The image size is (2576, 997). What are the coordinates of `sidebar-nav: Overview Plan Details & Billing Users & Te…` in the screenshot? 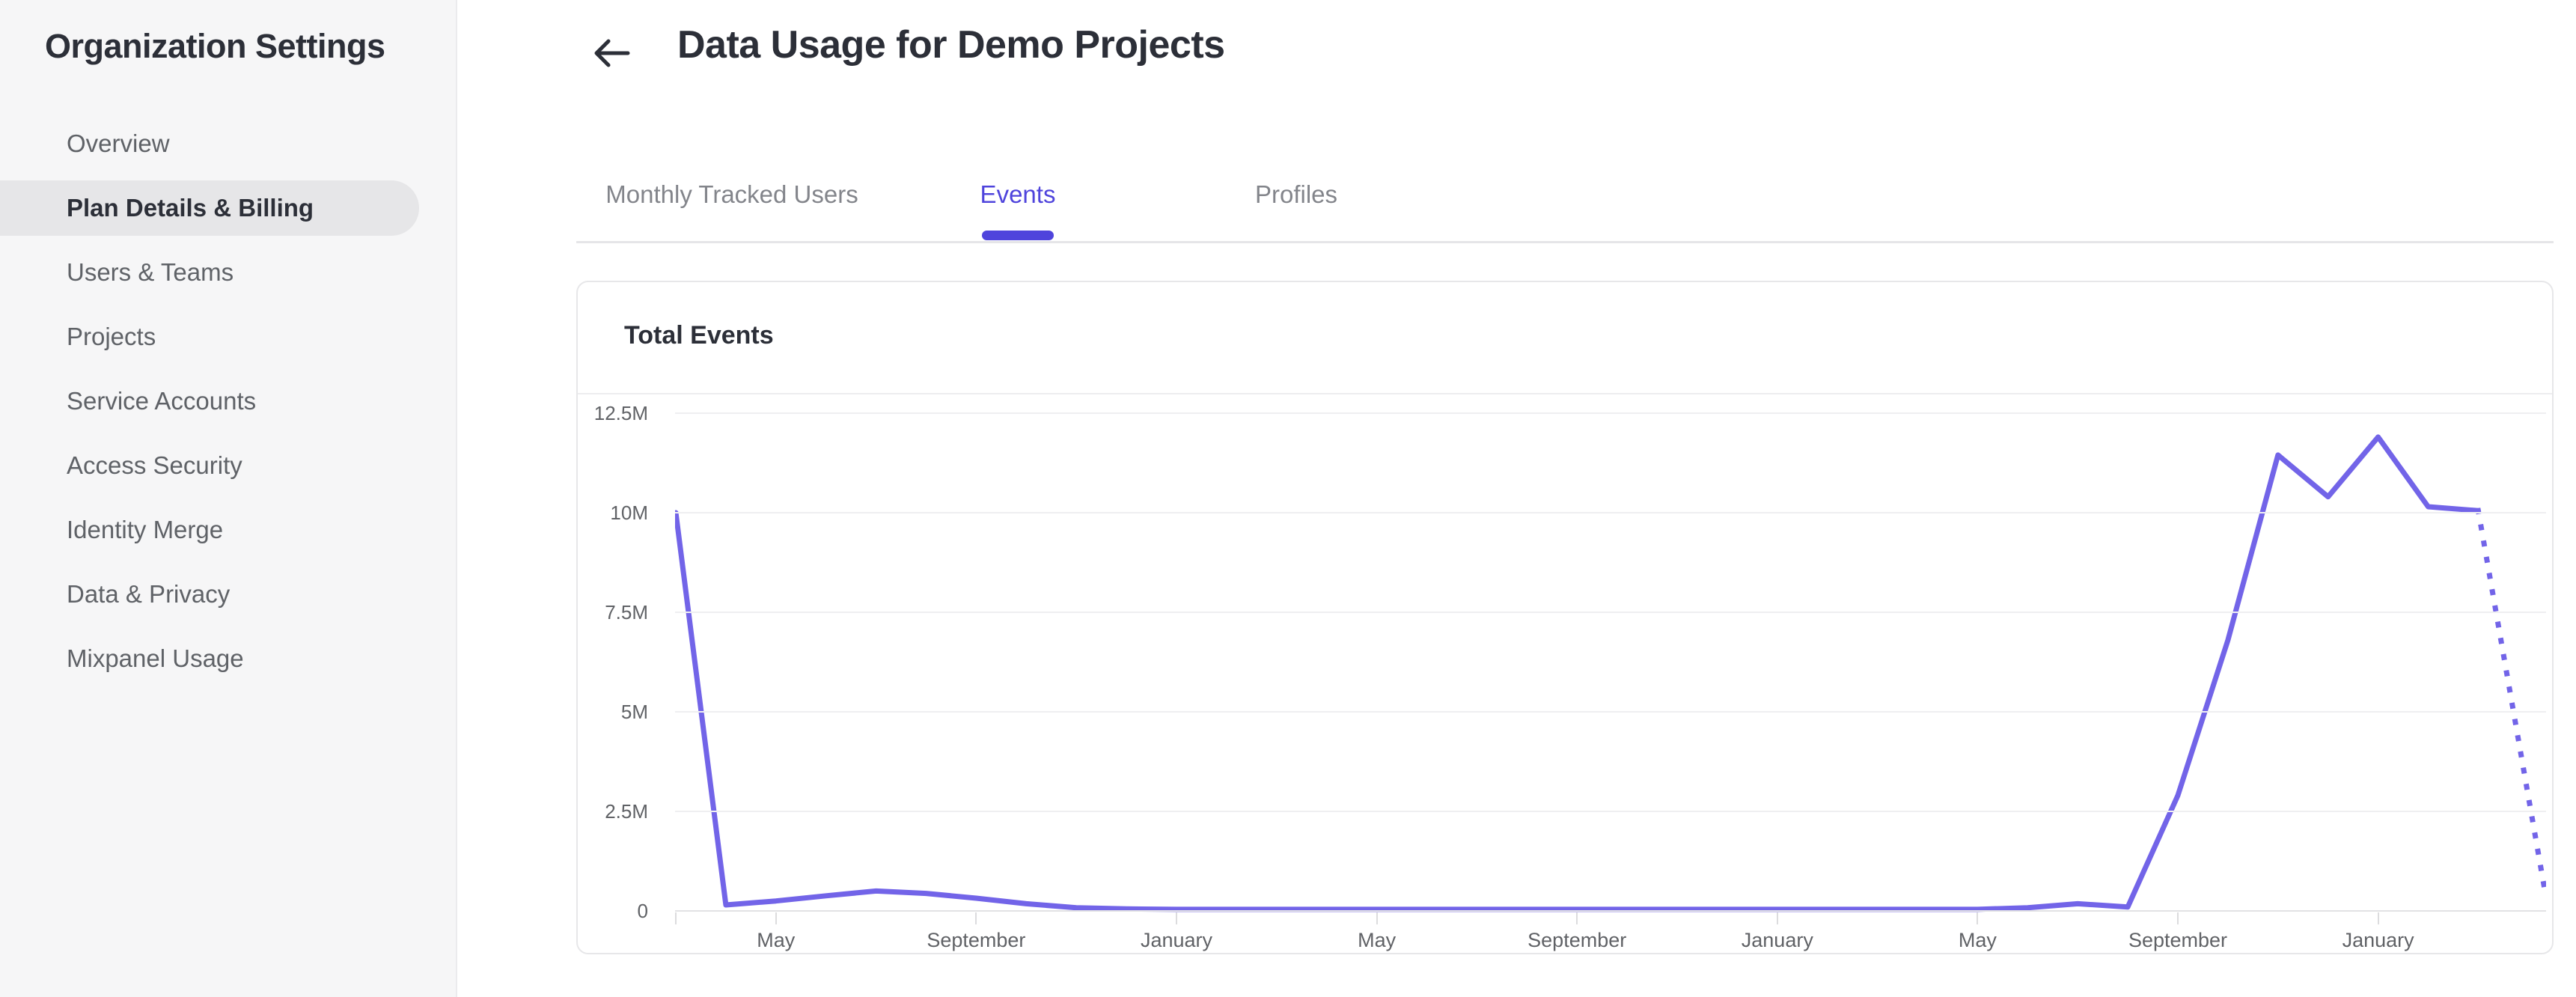 It's located at (228, 406).